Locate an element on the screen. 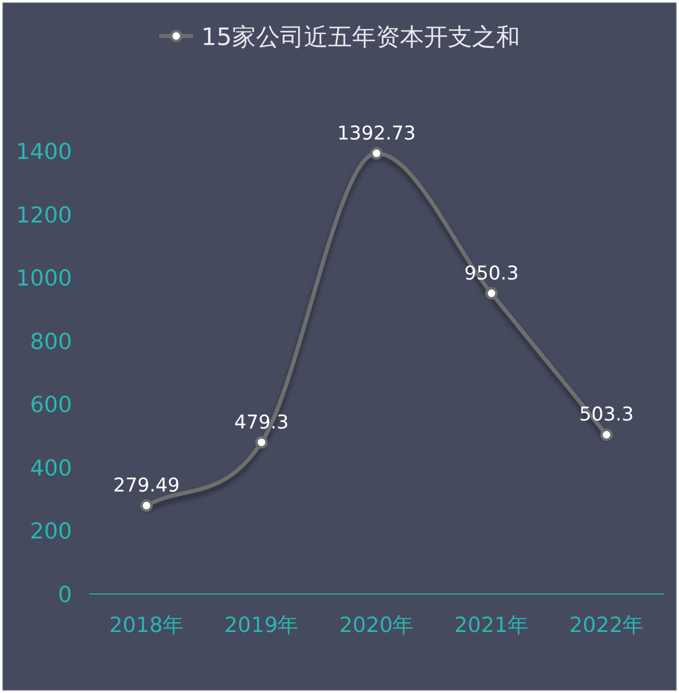 This screenshot has width=679, height=693. data-label: 1392.73 is located at coordinates (376, 133).